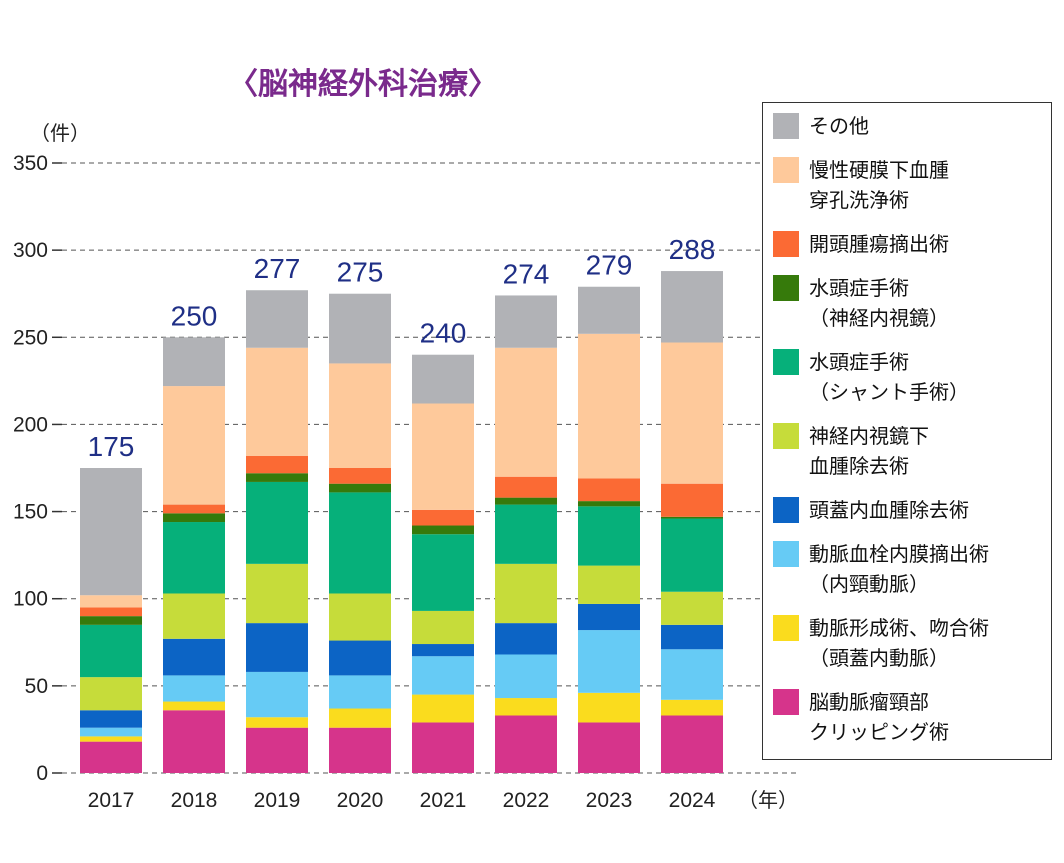 The height and width of the screenshot is (863, 1064). I want to click on legend-item: 水頭症手術 （シャント手術）, so click(907, 377).